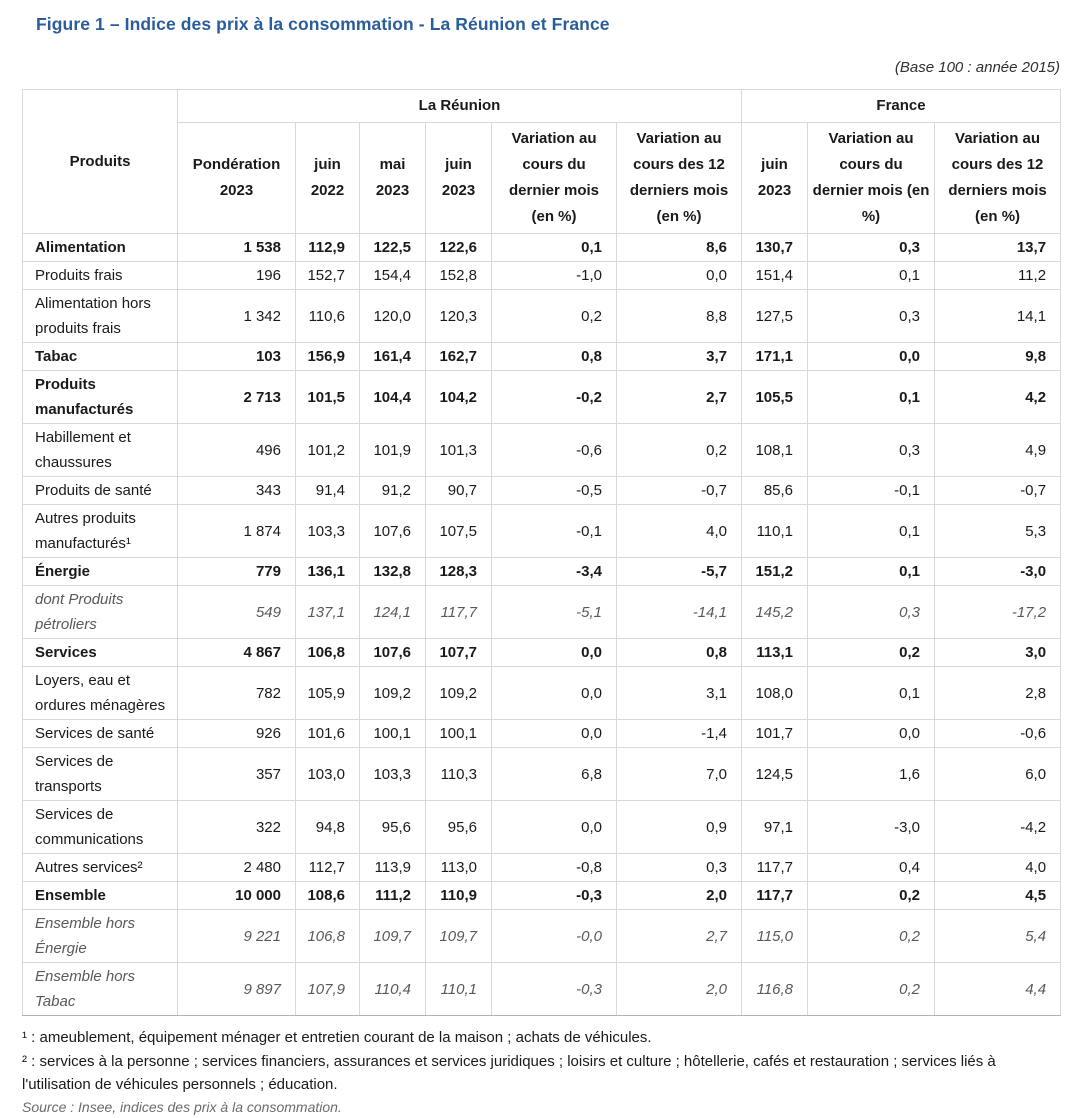 This screenshot has height=1118, width=1088. What do you see at coordinates (100, 867) in the screenshot?
I see `row-label: Autres services²` at bounding box center [100, 867].